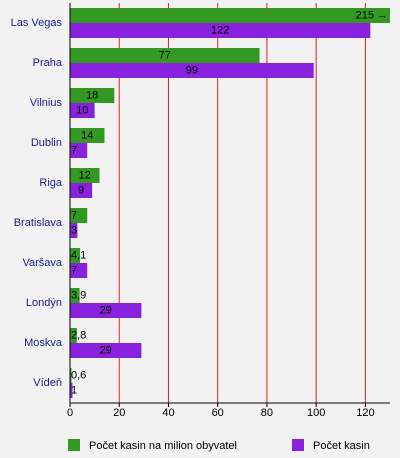 The width and height of the screenshot is (400, 458). Describe the element at coordinates (341, 446) in the screenshot. I see `legend-label: Počet kasin` at that location.